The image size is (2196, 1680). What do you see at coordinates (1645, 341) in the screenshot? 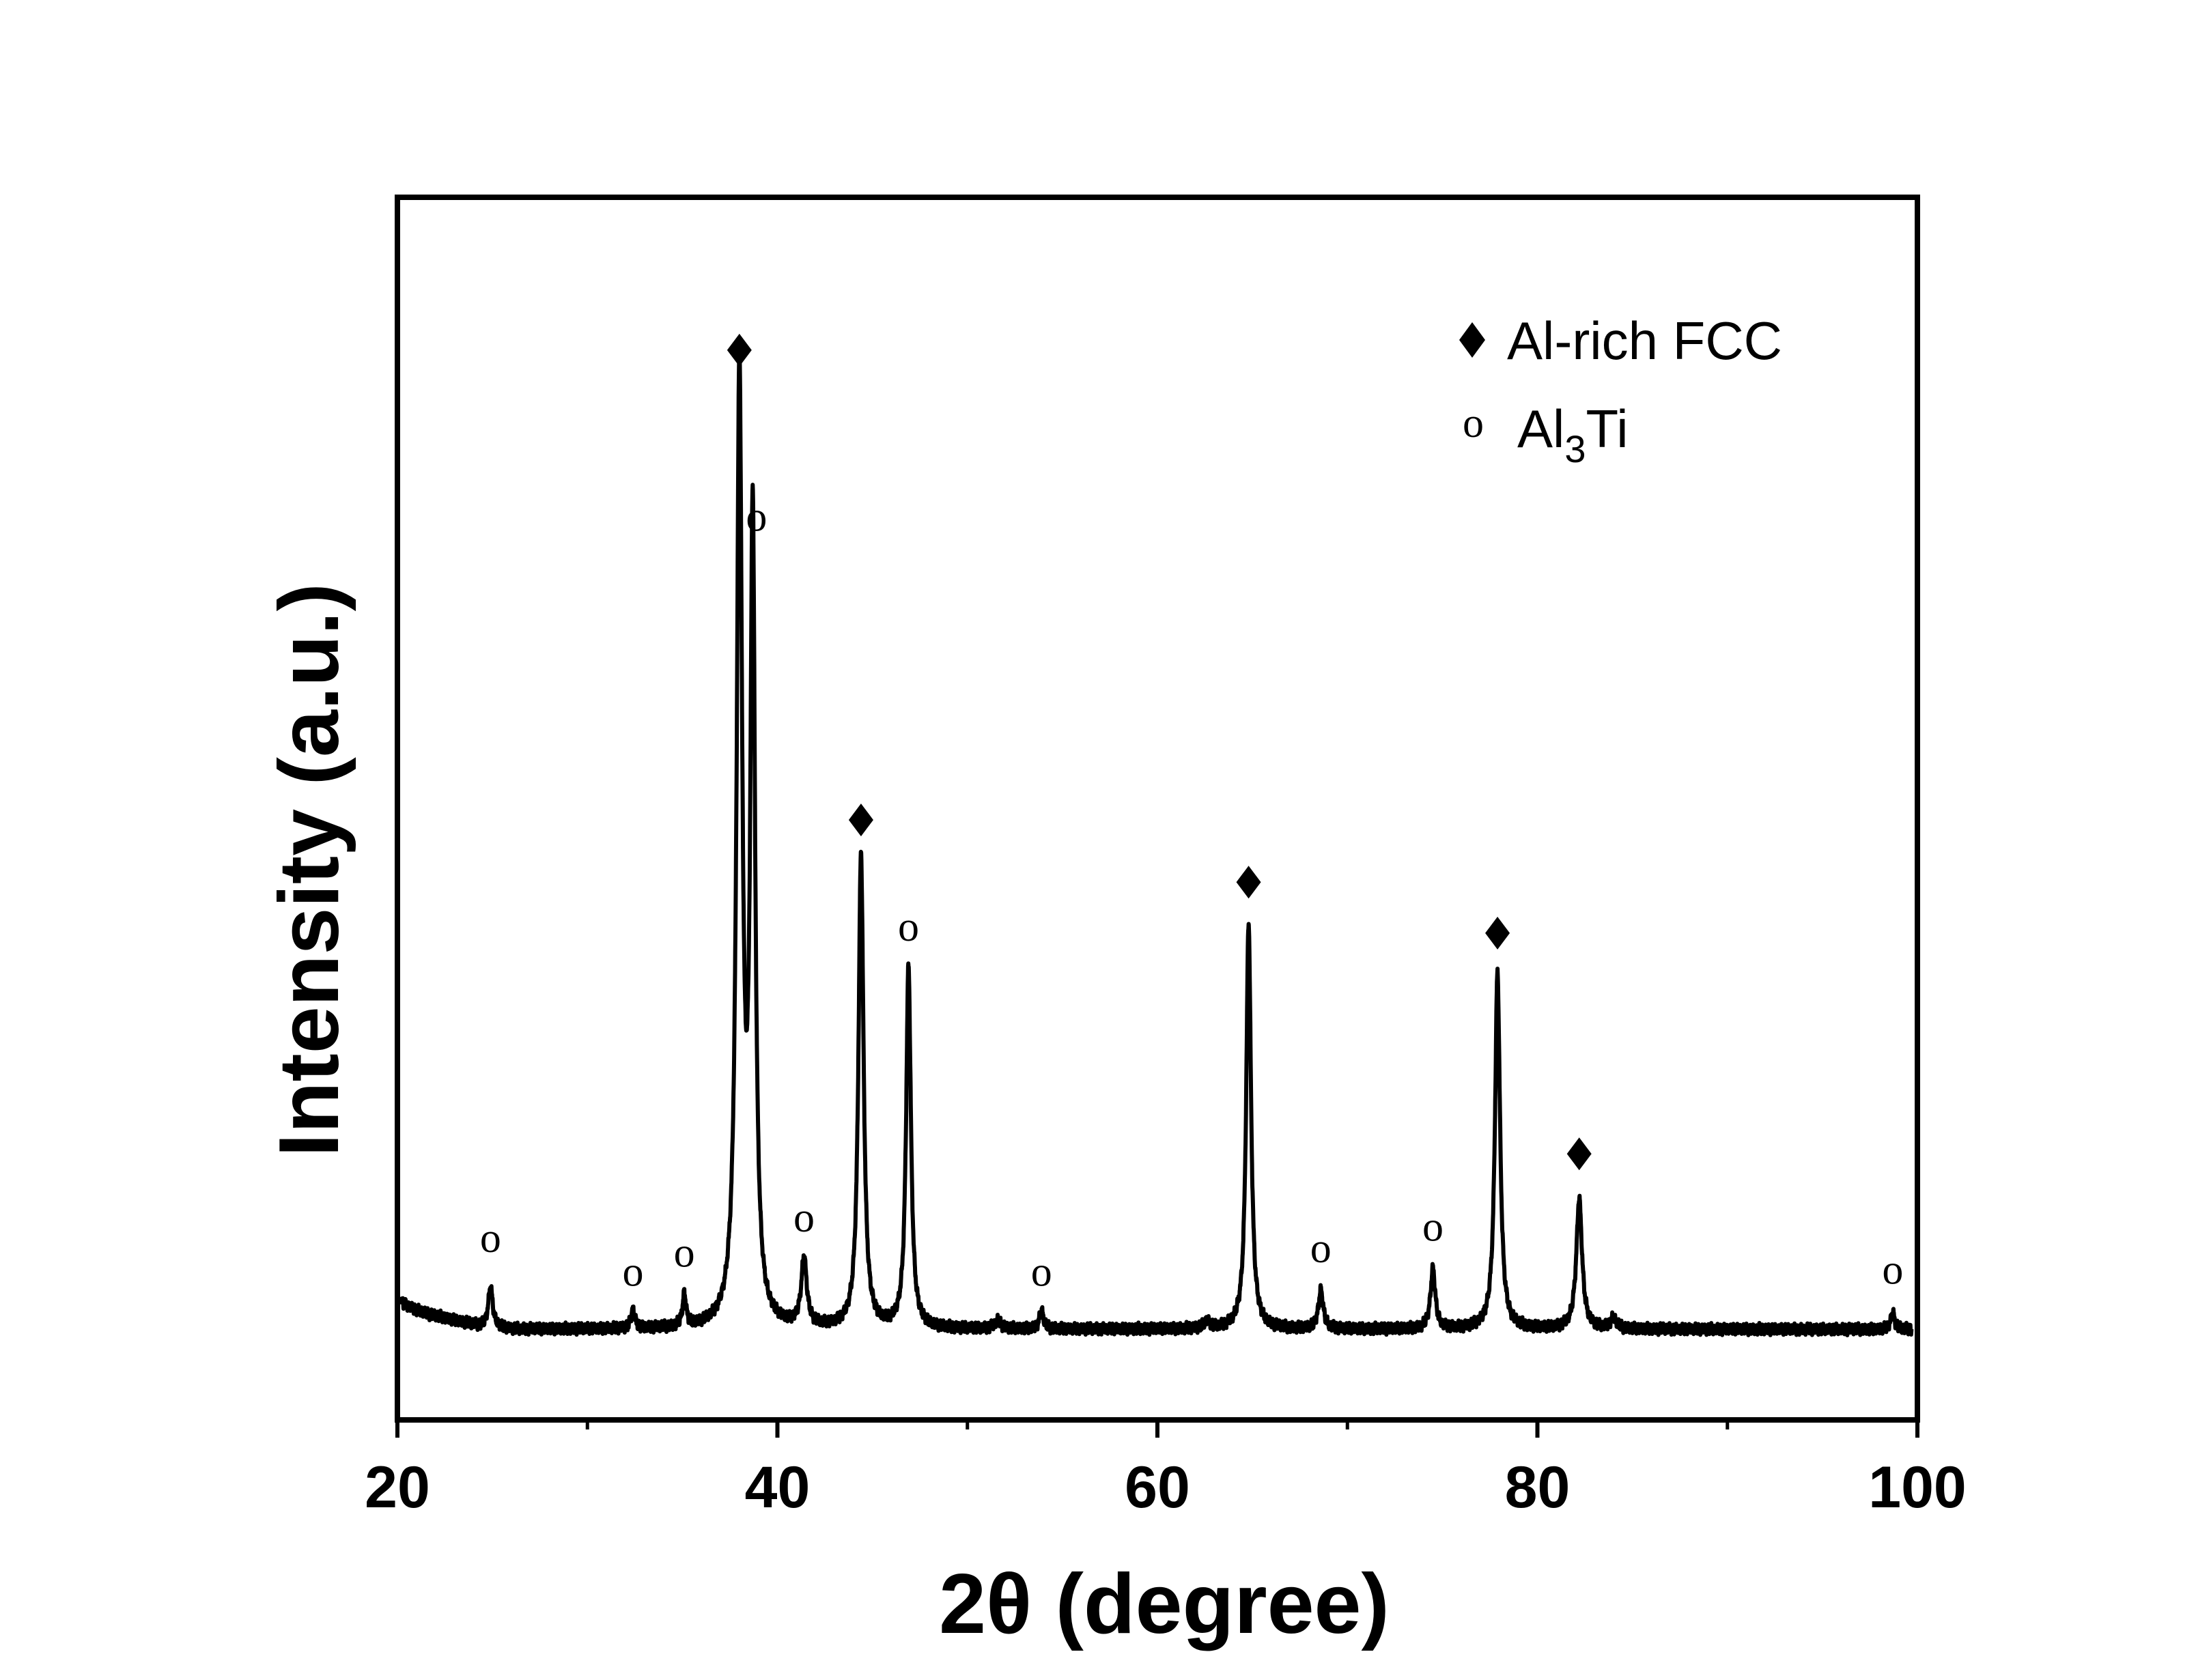
I see `legend-label-fcc: Al-rich FCC` at bounding box center [1645, 341].